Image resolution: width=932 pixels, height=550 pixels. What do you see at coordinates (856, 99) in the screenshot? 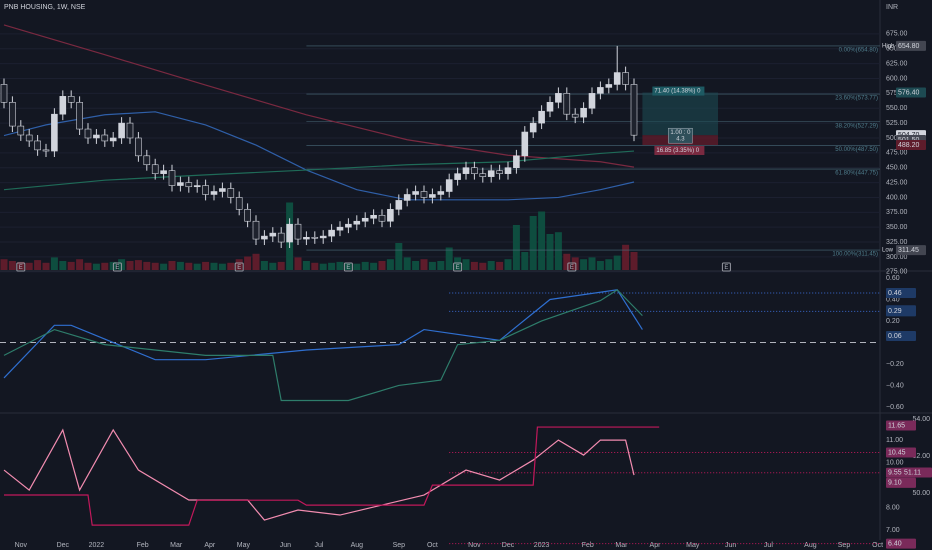
I see `fib-label: 23.60%(573.77)` at bounding box center [856, 99].